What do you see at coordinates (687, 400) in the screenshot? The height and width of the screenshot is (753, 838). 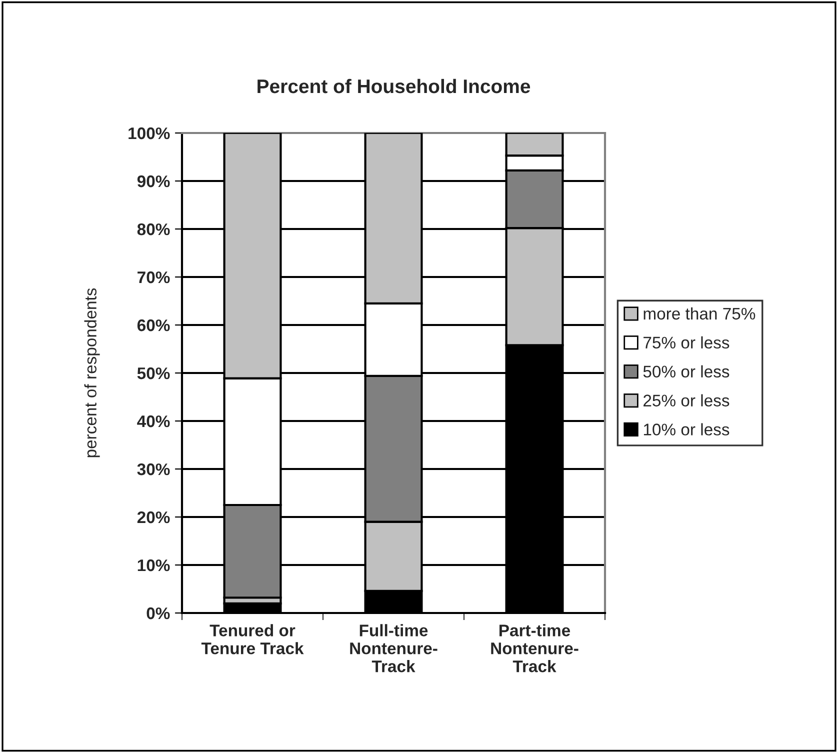 I see `legend-label: 25% or less` at bounding box center [687, 400].